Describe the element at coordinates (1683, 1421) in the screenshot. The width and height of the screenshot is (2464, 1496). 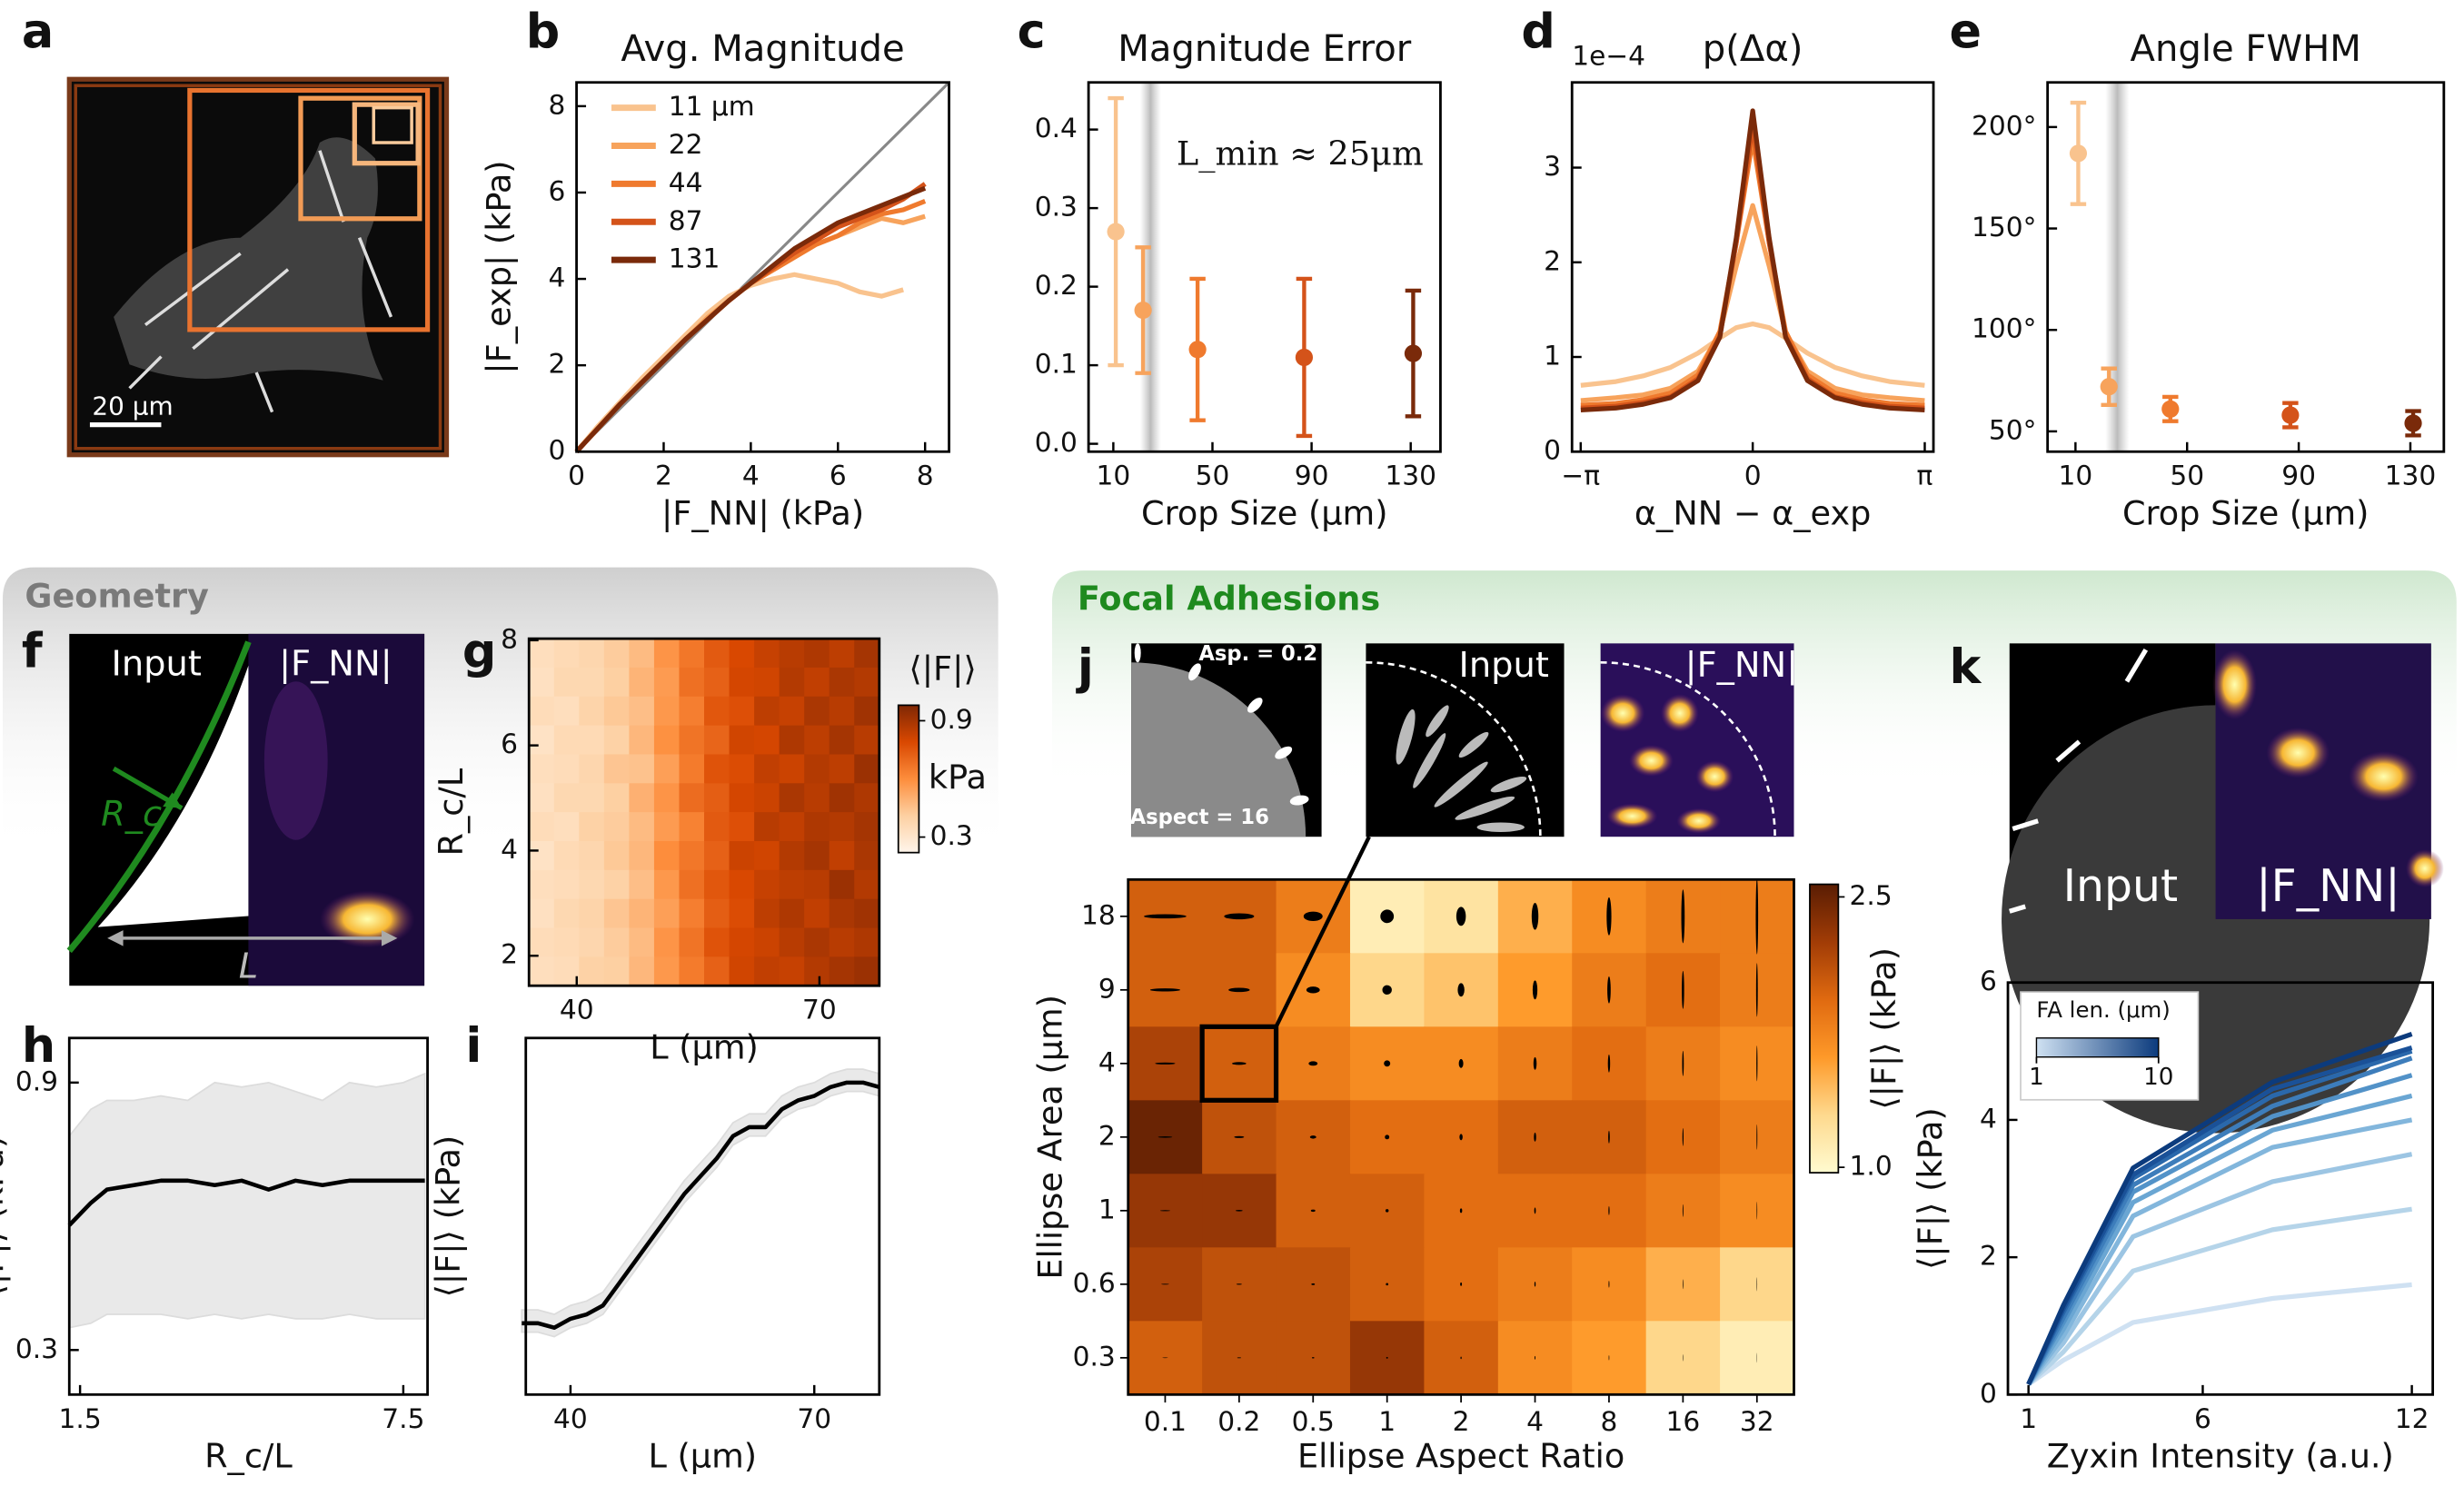
I see `x-tick-label: 16` at that location.